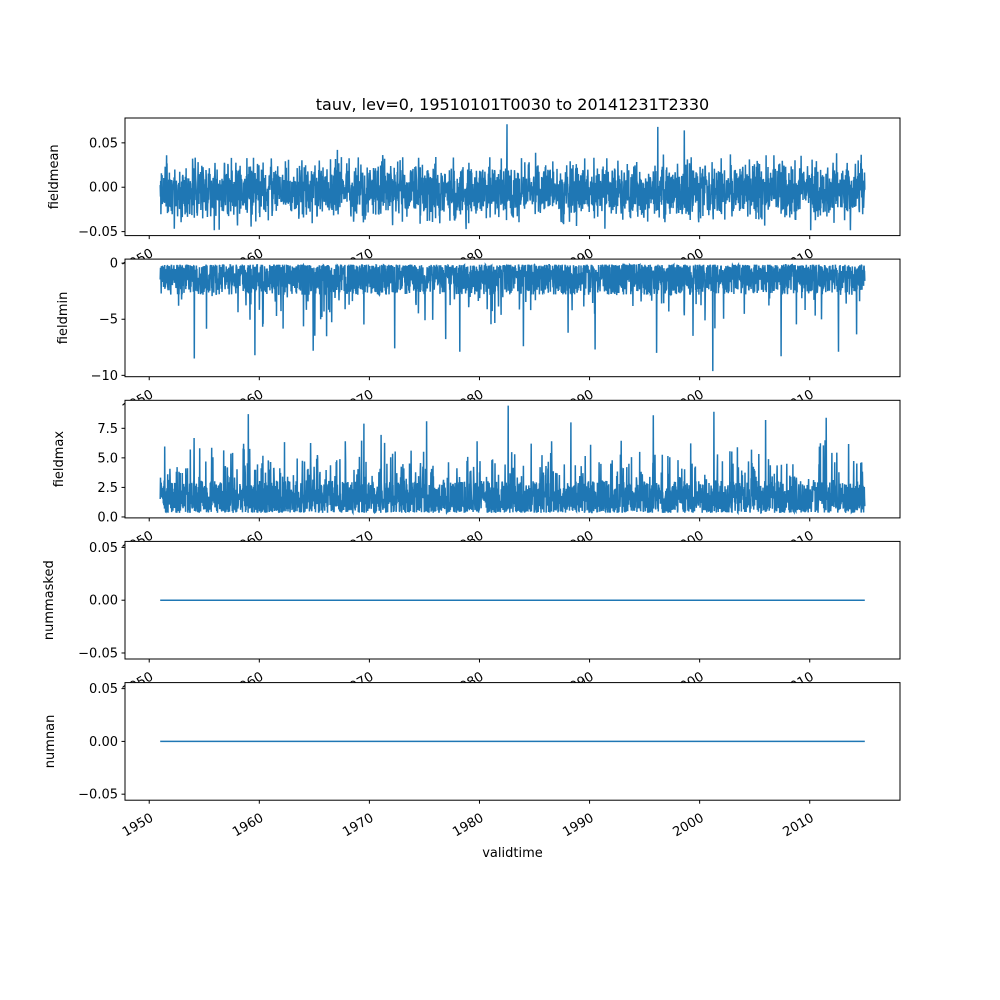 The height and width of the screenshot is (1000, 1000). Describe the element at coordinates (108, 320) in the screenshot. I see `y-tick-label: −5` at that location.